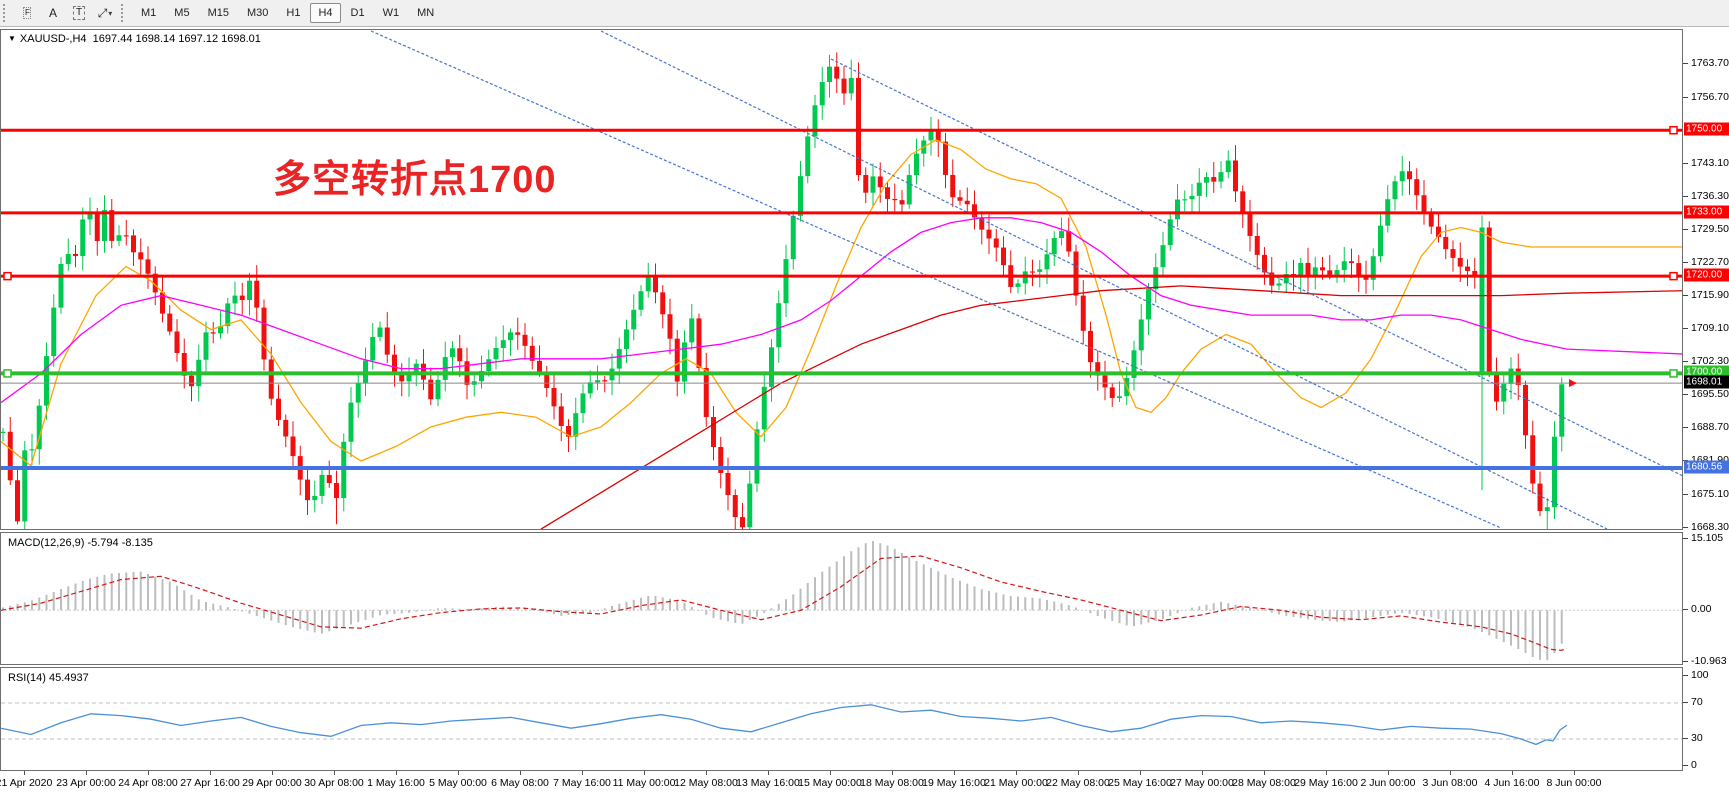  Describe the element at coordinates (426, 13) in the screenshot. I see `tf-button-MN: MN` at that location.